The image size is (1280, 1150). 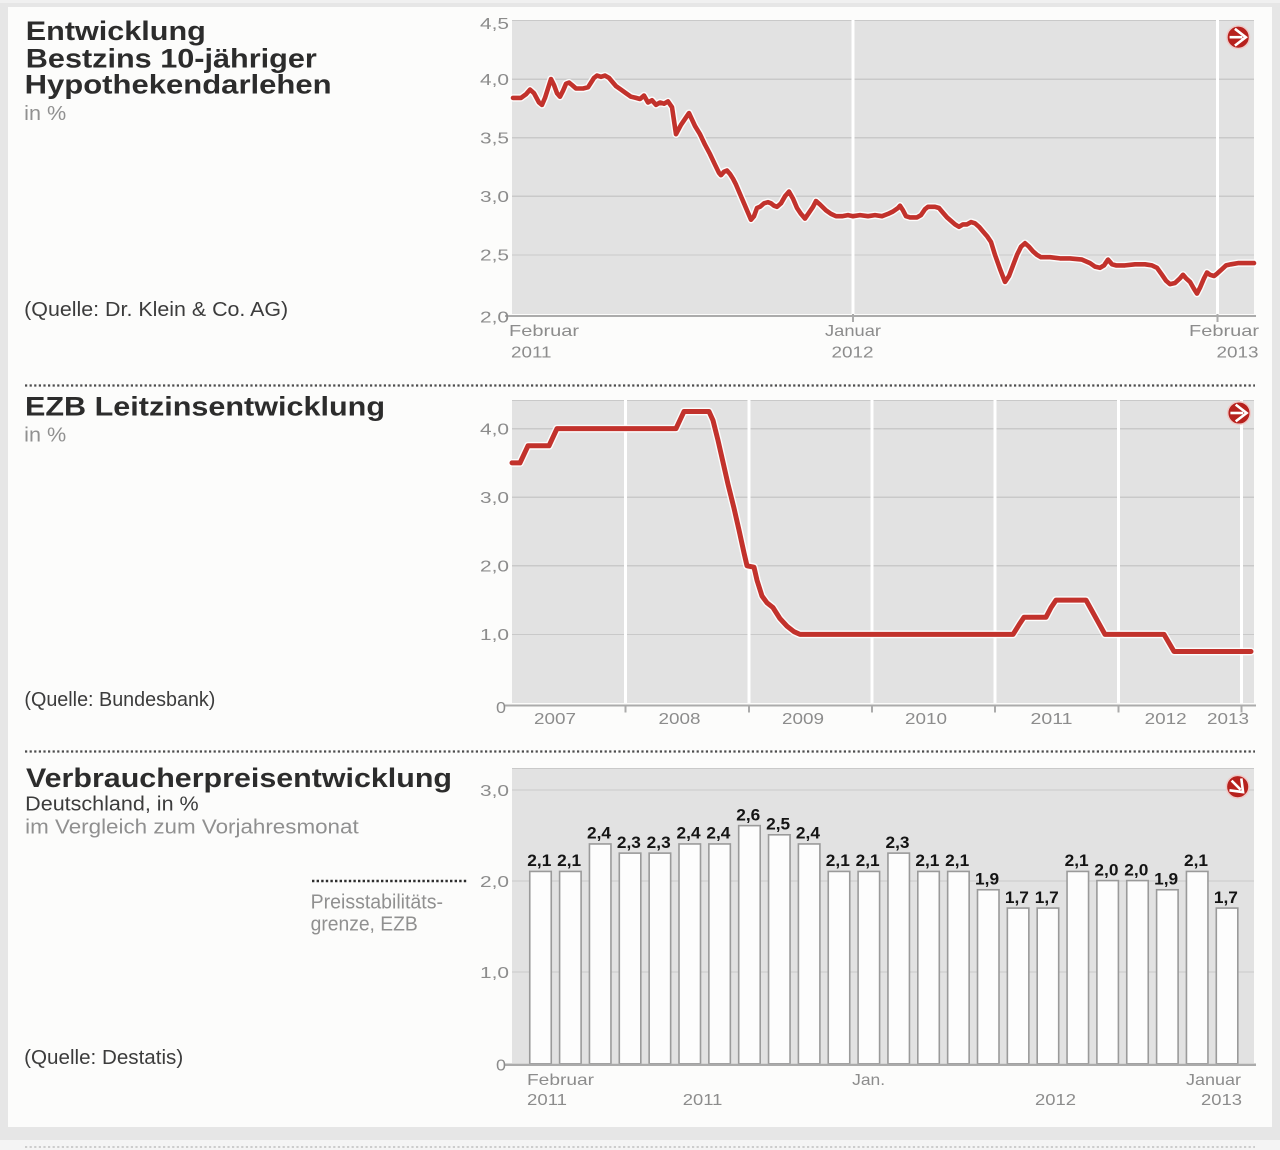 I want to click on svg-text: (Quelle: Bundesbank), so click(x=119, y=700).